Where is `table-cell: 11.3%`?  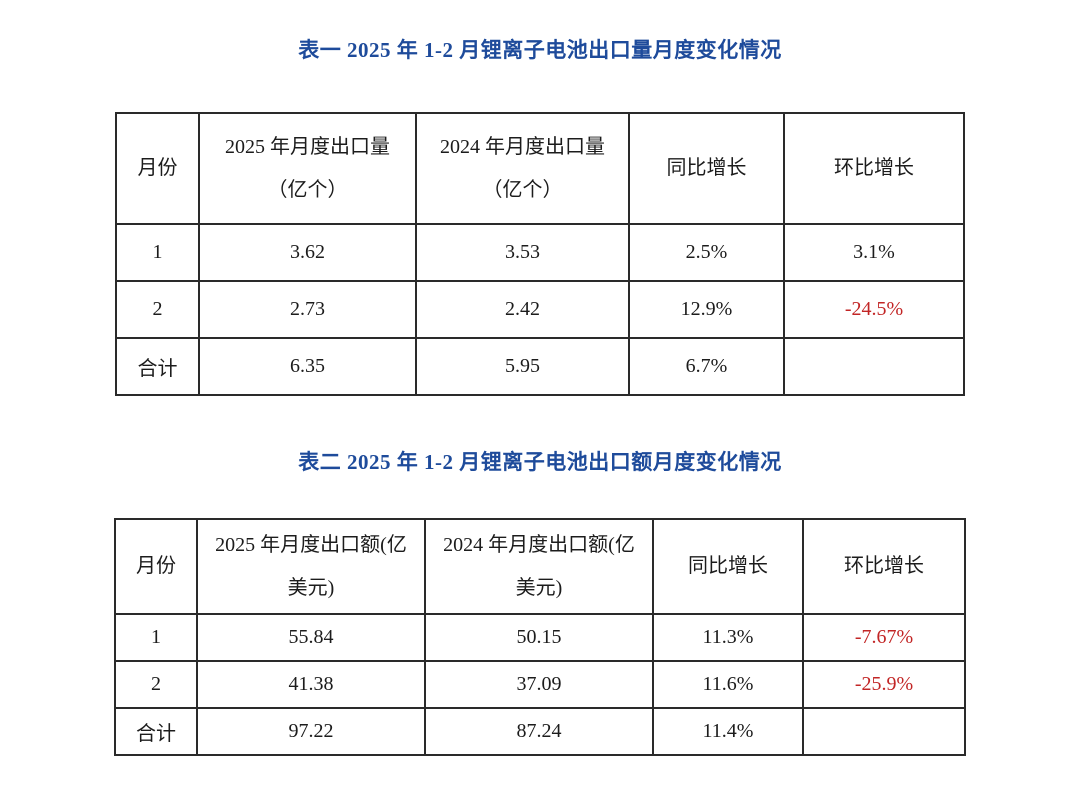 table-cell: 11.3% is located at coordinates (728, 637).